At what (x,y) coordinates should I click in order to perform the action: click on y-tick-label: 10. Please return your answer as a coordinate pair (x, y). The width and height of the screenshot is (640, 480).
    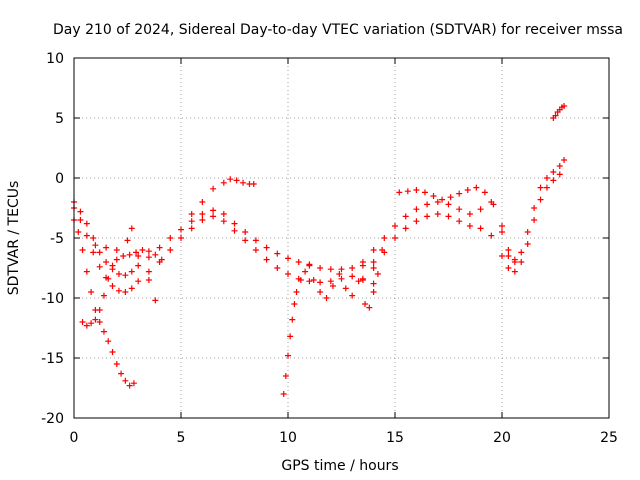
    Looking at the image, I should click on (55, 59).